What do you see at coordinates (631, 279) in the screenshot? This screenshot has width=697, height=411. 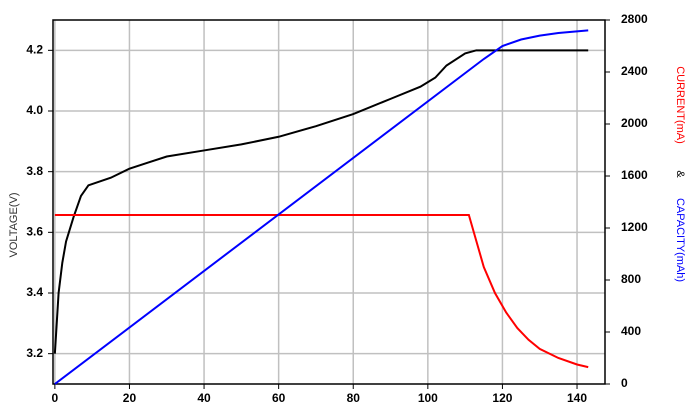 I see `y2-tick-label: 800` at bounding box center [631, 279].